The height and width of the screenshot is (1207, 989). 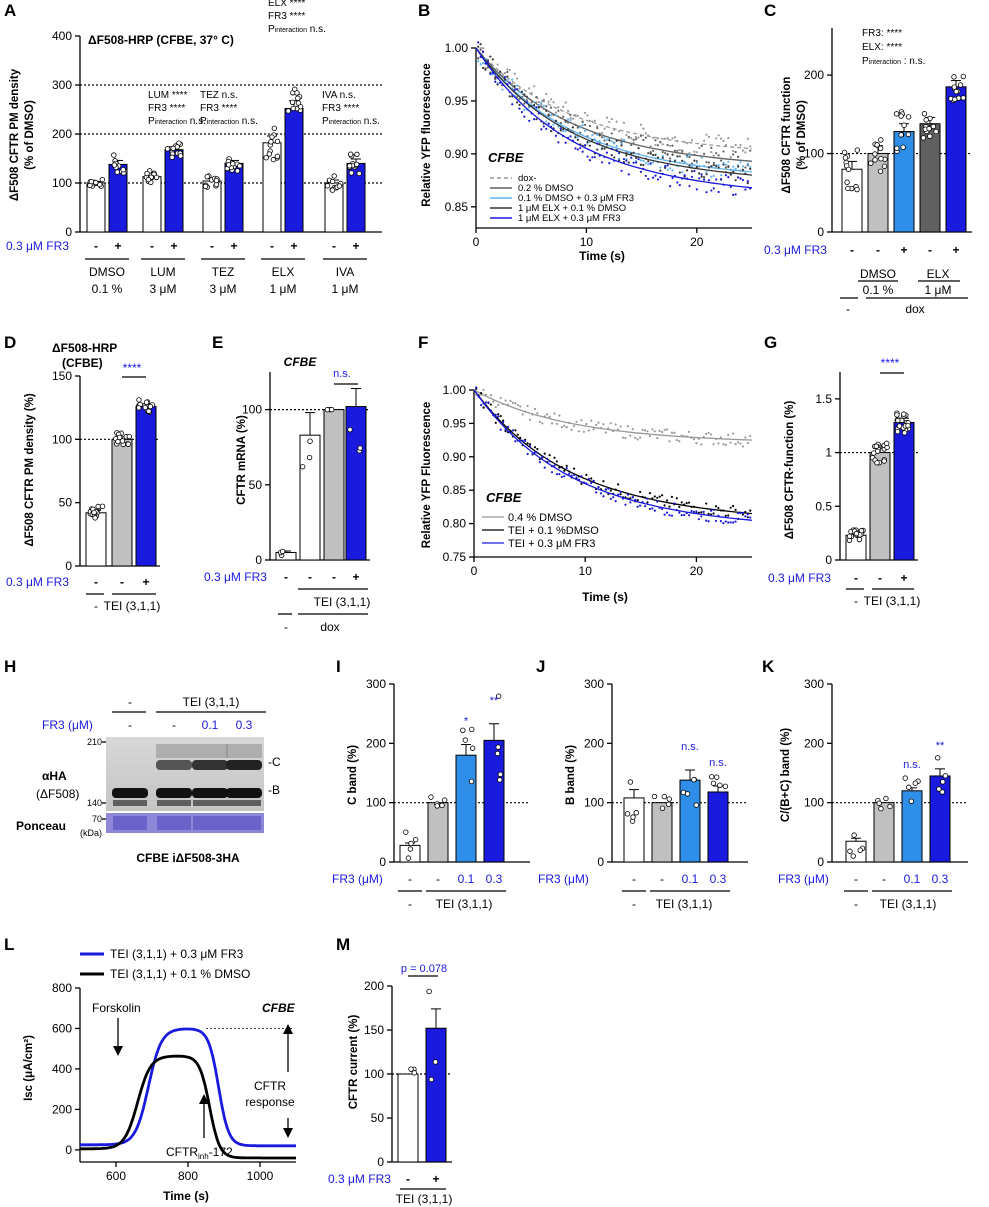 I want to click on stat-iva-1: IVA n.s., so click(x=339, y=95).